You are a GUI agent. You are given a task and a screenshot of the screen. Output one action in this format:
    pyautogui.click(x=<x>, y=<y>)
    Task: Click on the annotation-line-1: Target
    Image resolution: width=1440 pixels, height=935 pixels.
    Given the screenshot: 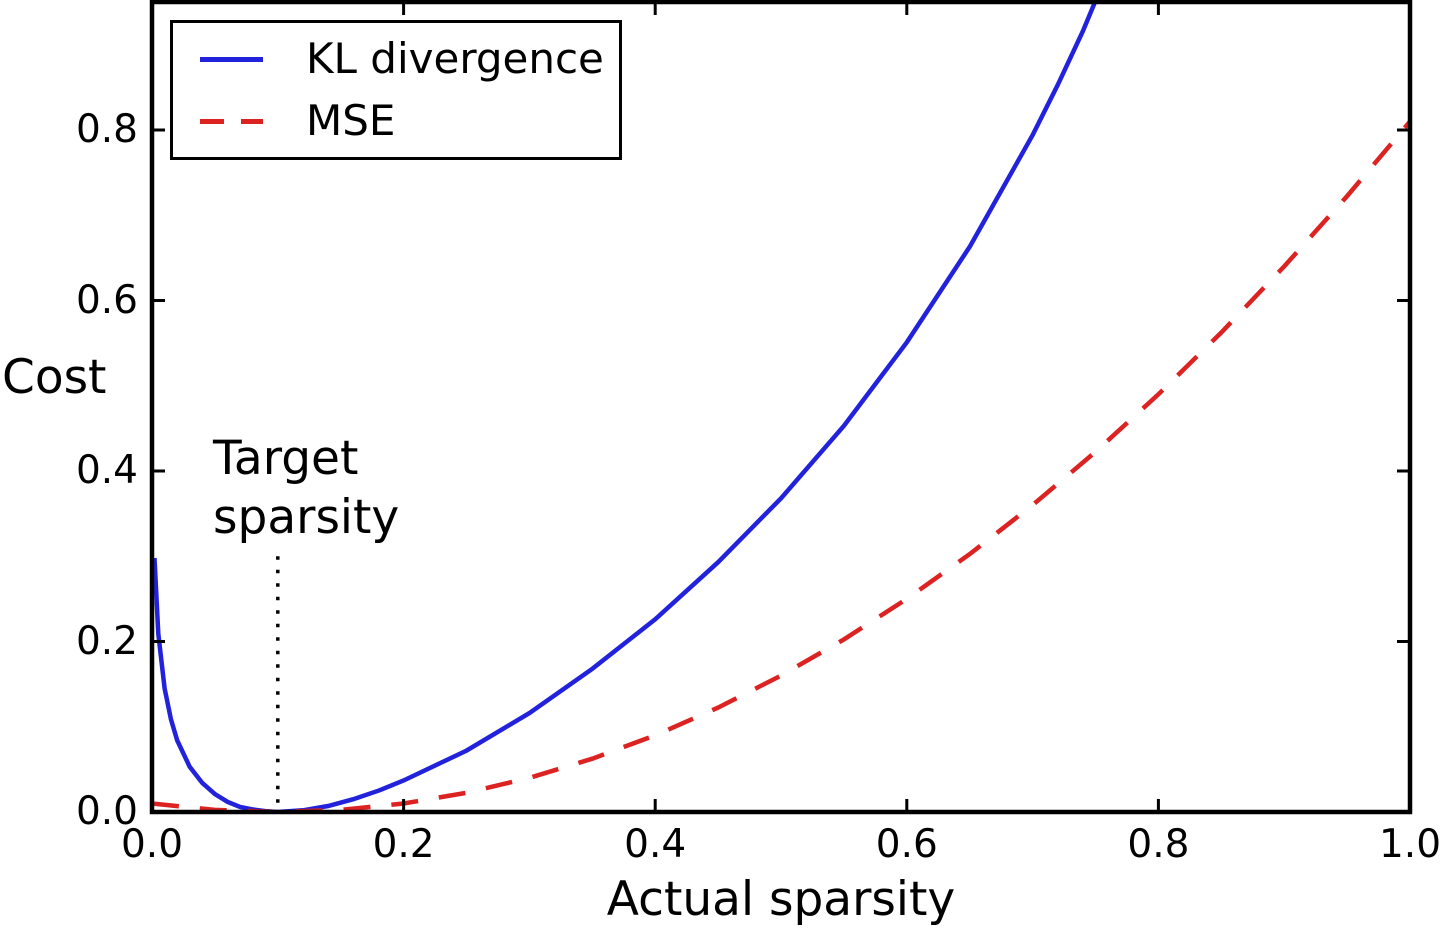 What is the action you would take?
    pyautogui.click(x=286, y=458)
    